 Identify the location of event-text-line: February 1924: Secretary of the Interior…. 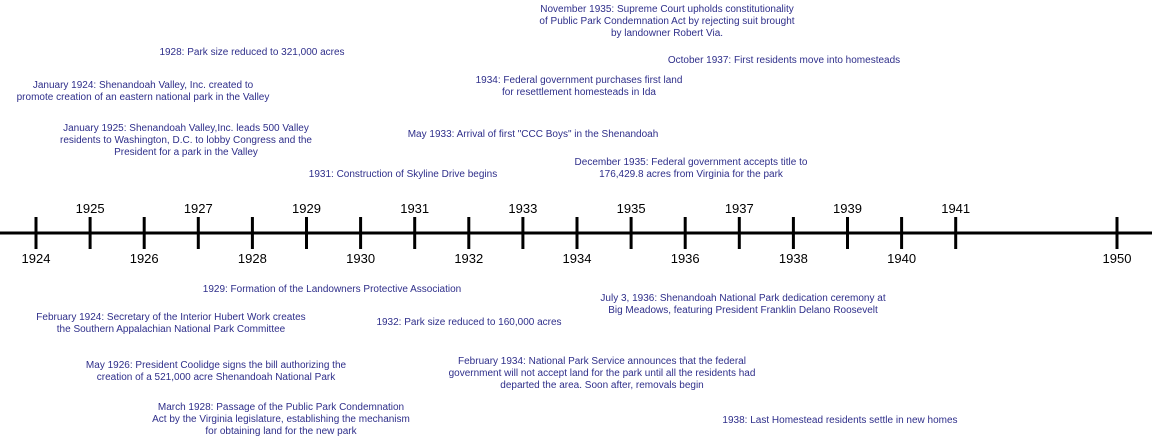
(171, 317).